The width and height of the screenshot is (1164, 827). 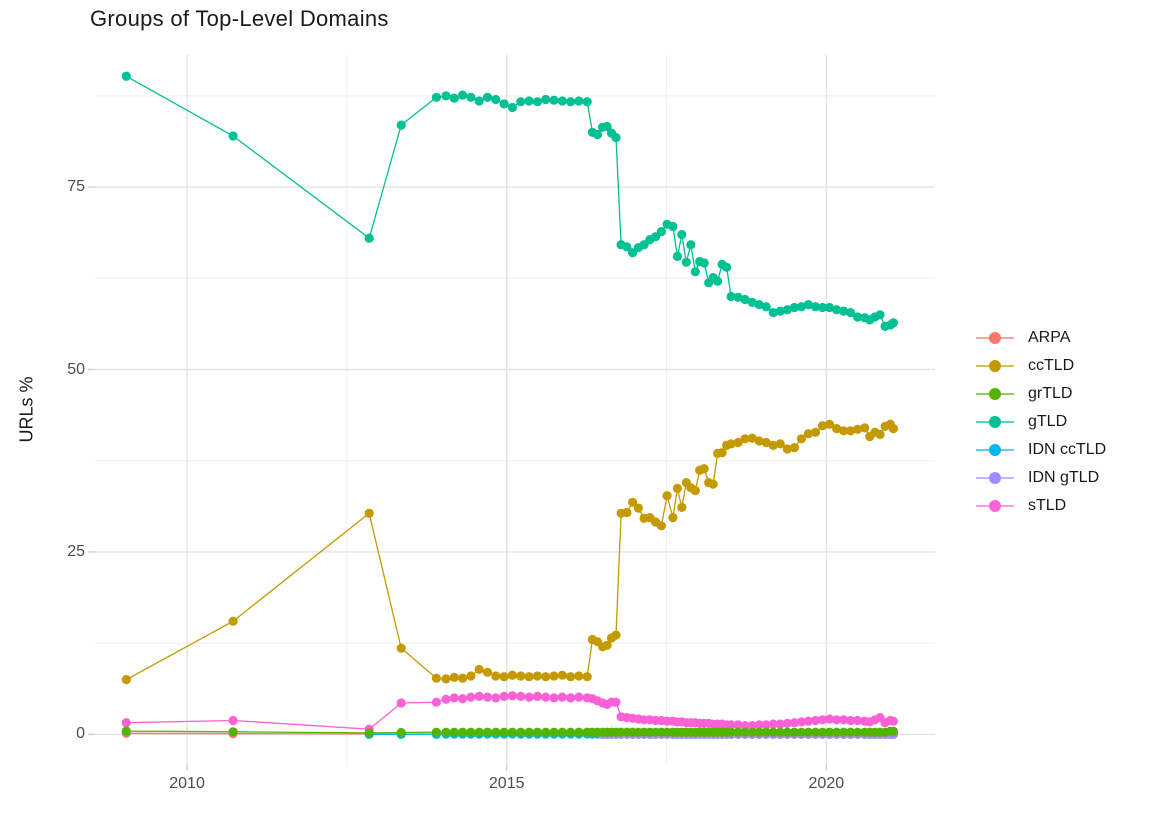 What do you see at coordinates (1047, 505) in the screenshot?
I see `legend-label: sTLD` at bounding box center [1047, 505].